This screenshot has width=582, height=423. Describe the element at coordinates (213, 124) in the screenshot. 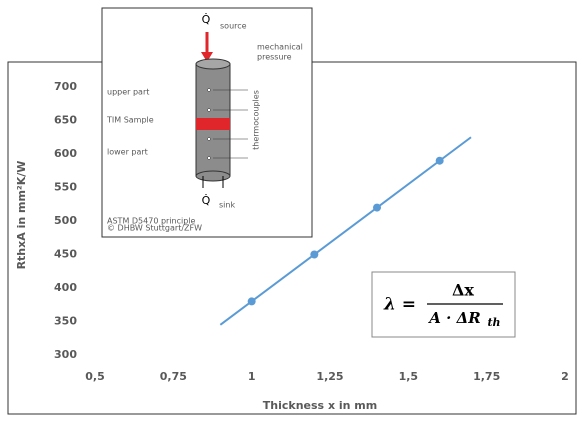

I see `tim-layer` at that location.